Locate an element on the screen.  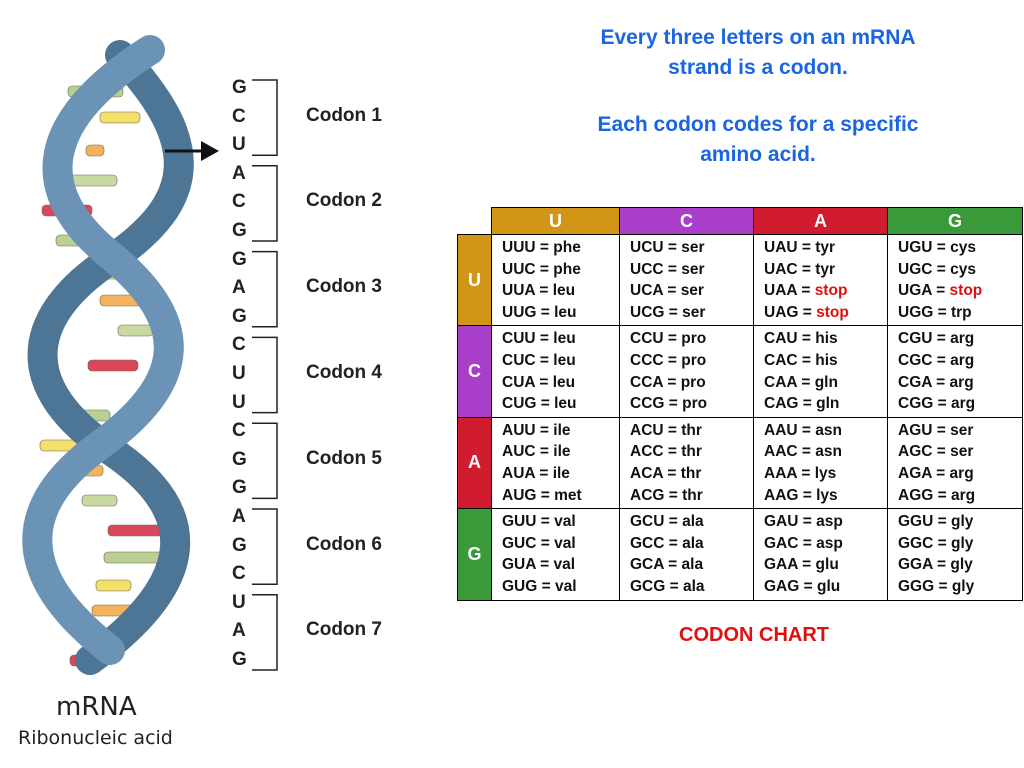
codon-triplet: CCC is located at coordinates (647, 360).